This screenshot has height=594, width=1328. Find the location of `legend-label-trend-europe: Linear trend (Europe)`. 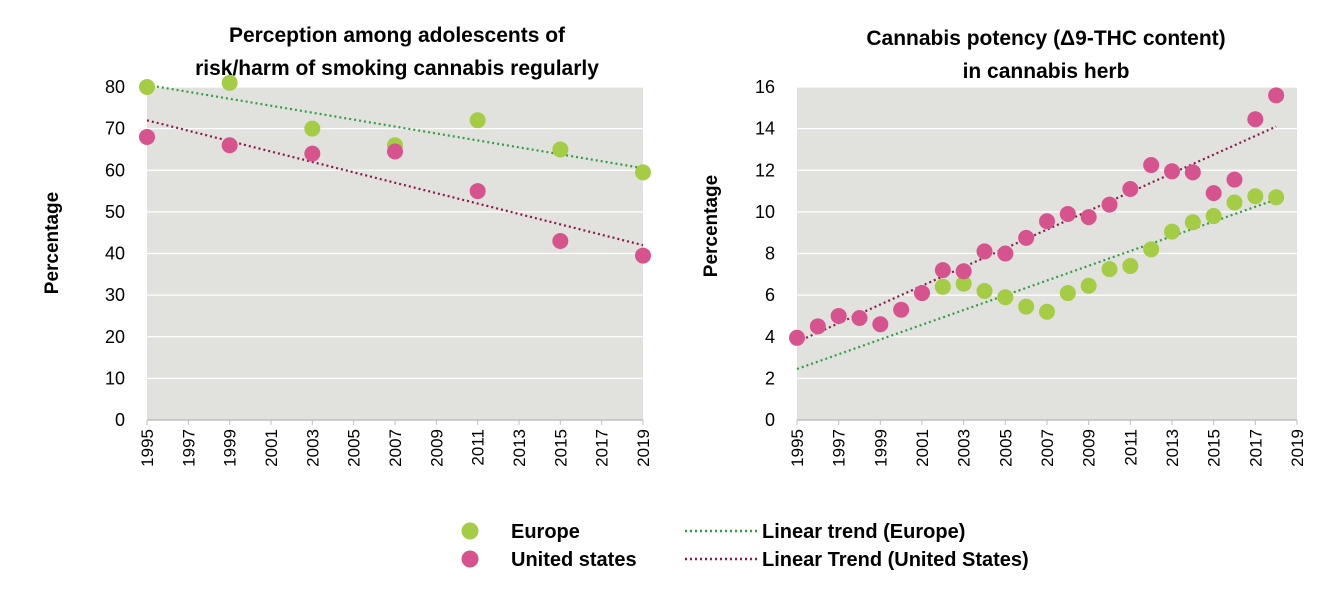

legend-label-trend-europe: Linear trend (Europe) is located at coordinates (863, 532).